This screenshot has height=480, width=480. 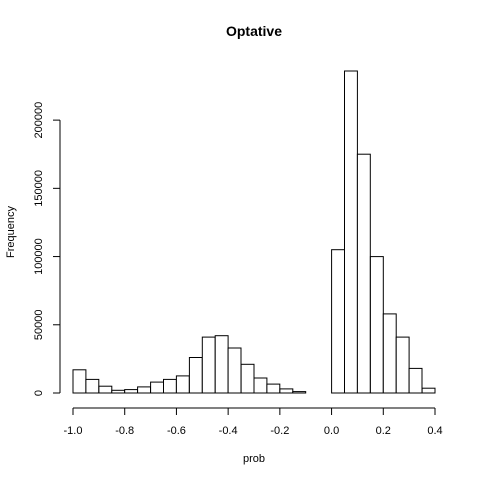 I want to click on x-axis-label: prob, so click(x=254, y=459).